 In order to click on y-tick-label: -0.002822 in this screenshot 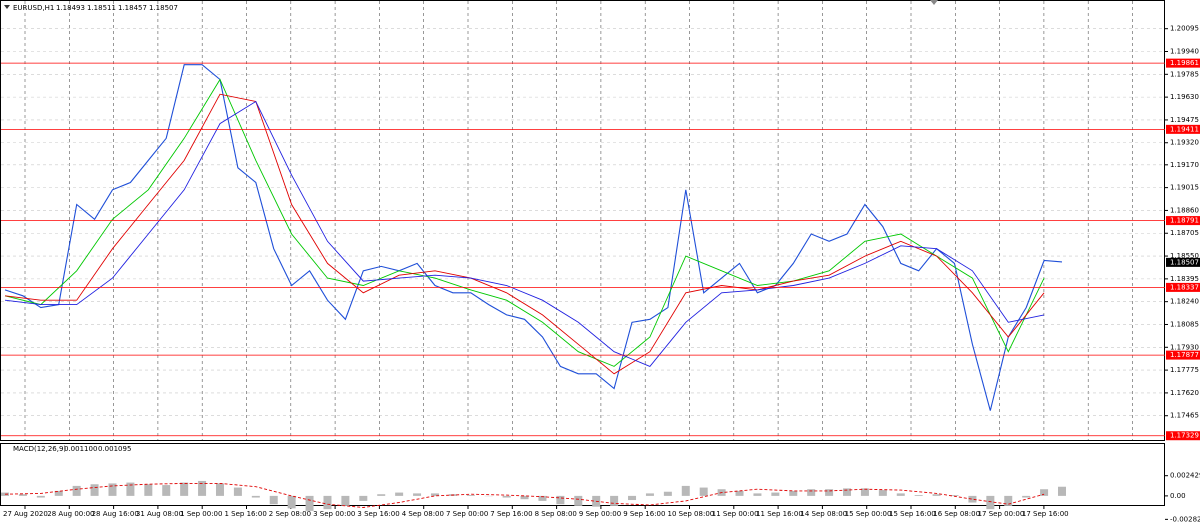, I will do `click(1185, 519)`.